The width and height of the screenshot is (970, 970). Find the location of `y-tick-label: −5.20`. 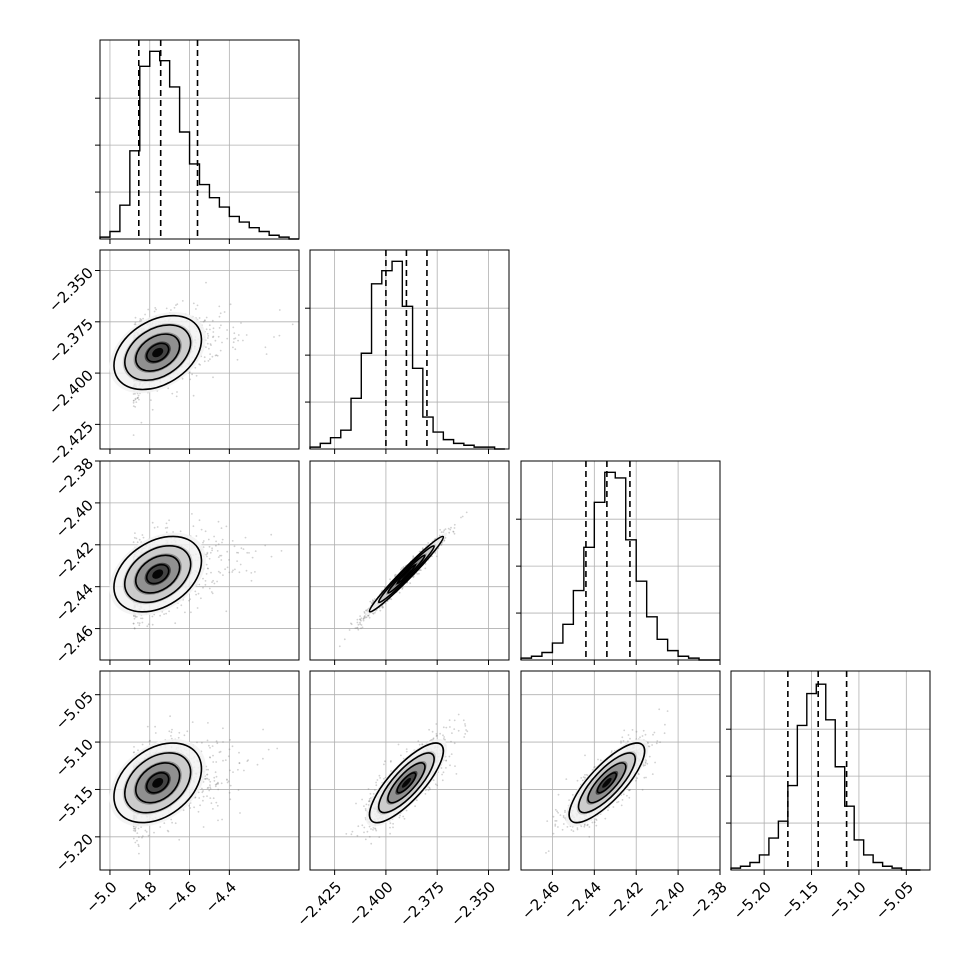

y-tick-label: −5.20 is located at coordinates (74, 852).